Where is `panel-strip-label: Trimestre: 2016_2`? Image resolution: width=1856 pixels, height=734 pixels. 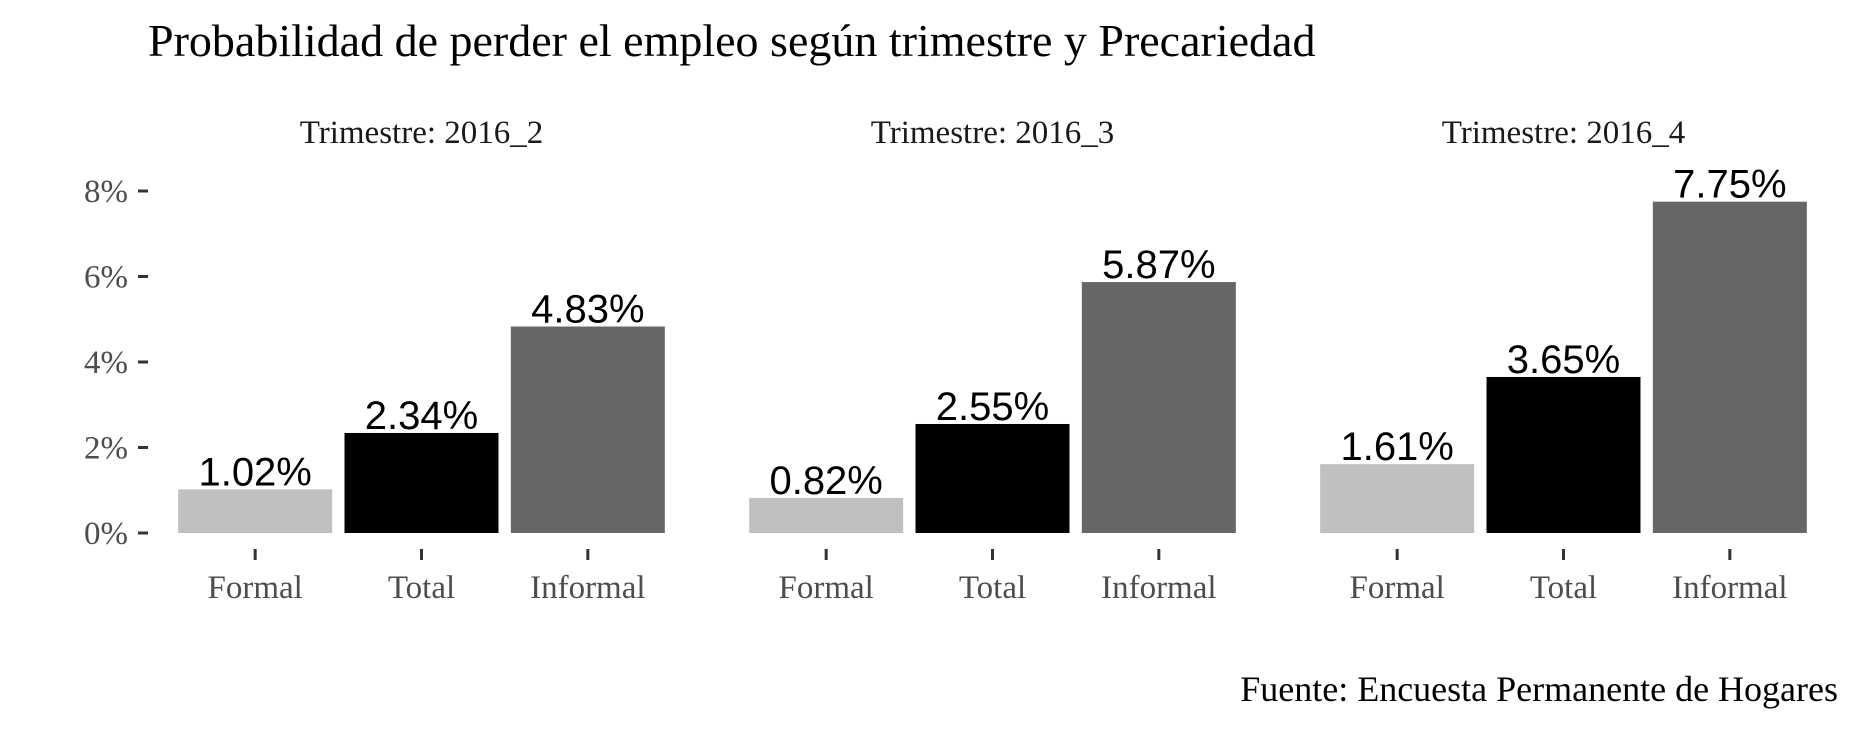 panel-strip-label: Trimestre: 2016_2 is located at coordinates (422, 133).